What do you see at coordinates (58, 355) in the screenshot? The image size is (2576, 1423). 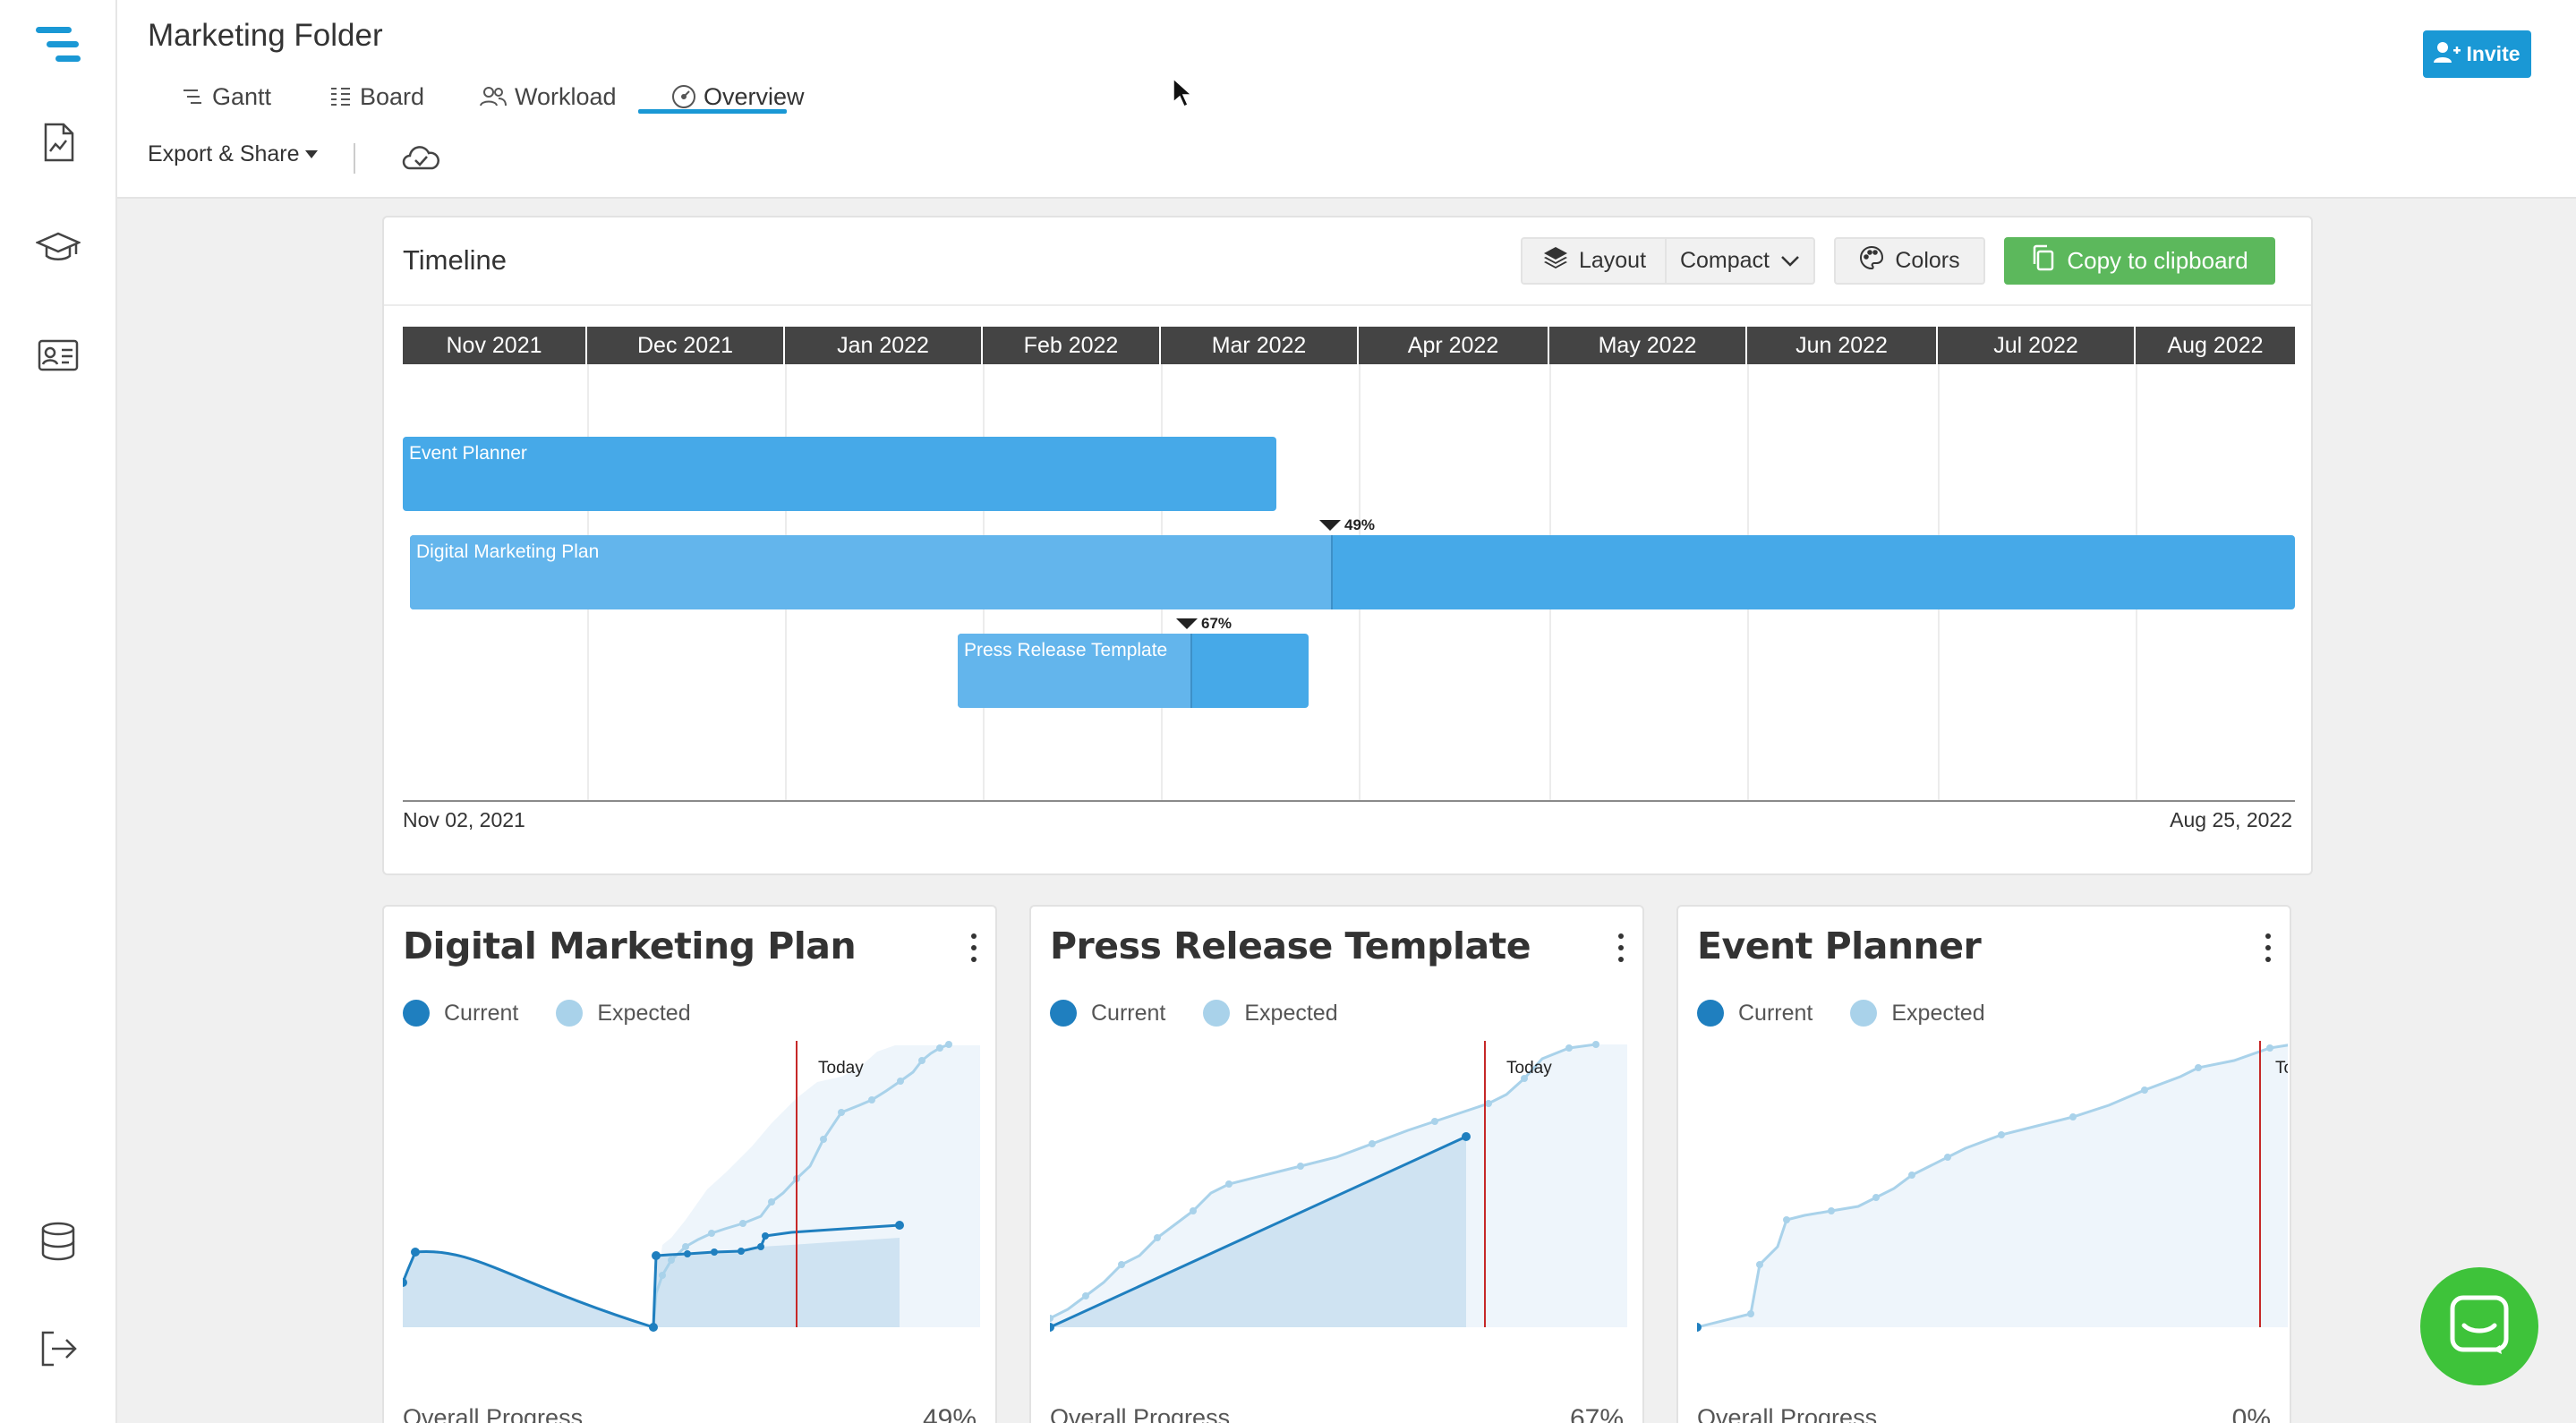 I see `contact-card-icon` at bounding box center [58, 355].